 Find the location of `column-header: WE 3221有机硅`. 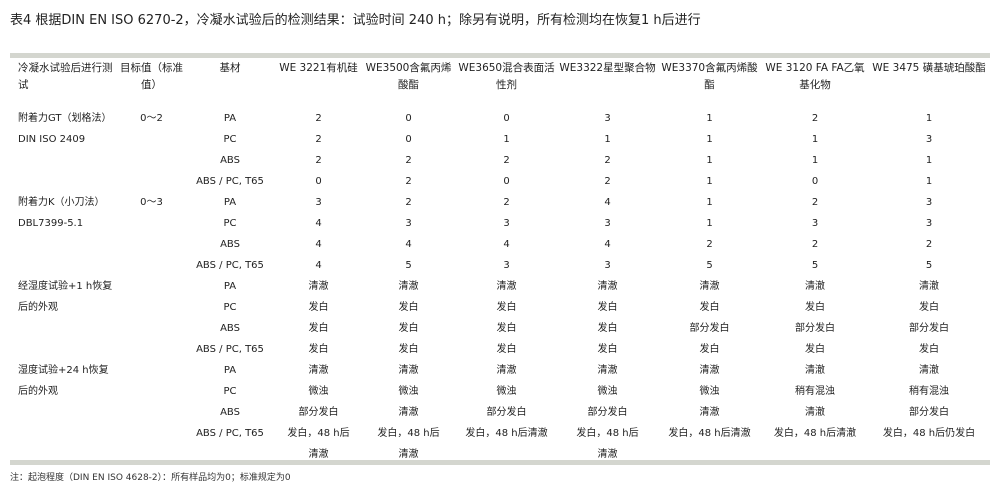

column-header: WE 3221有机硅 is located at coordinates (318, 68).